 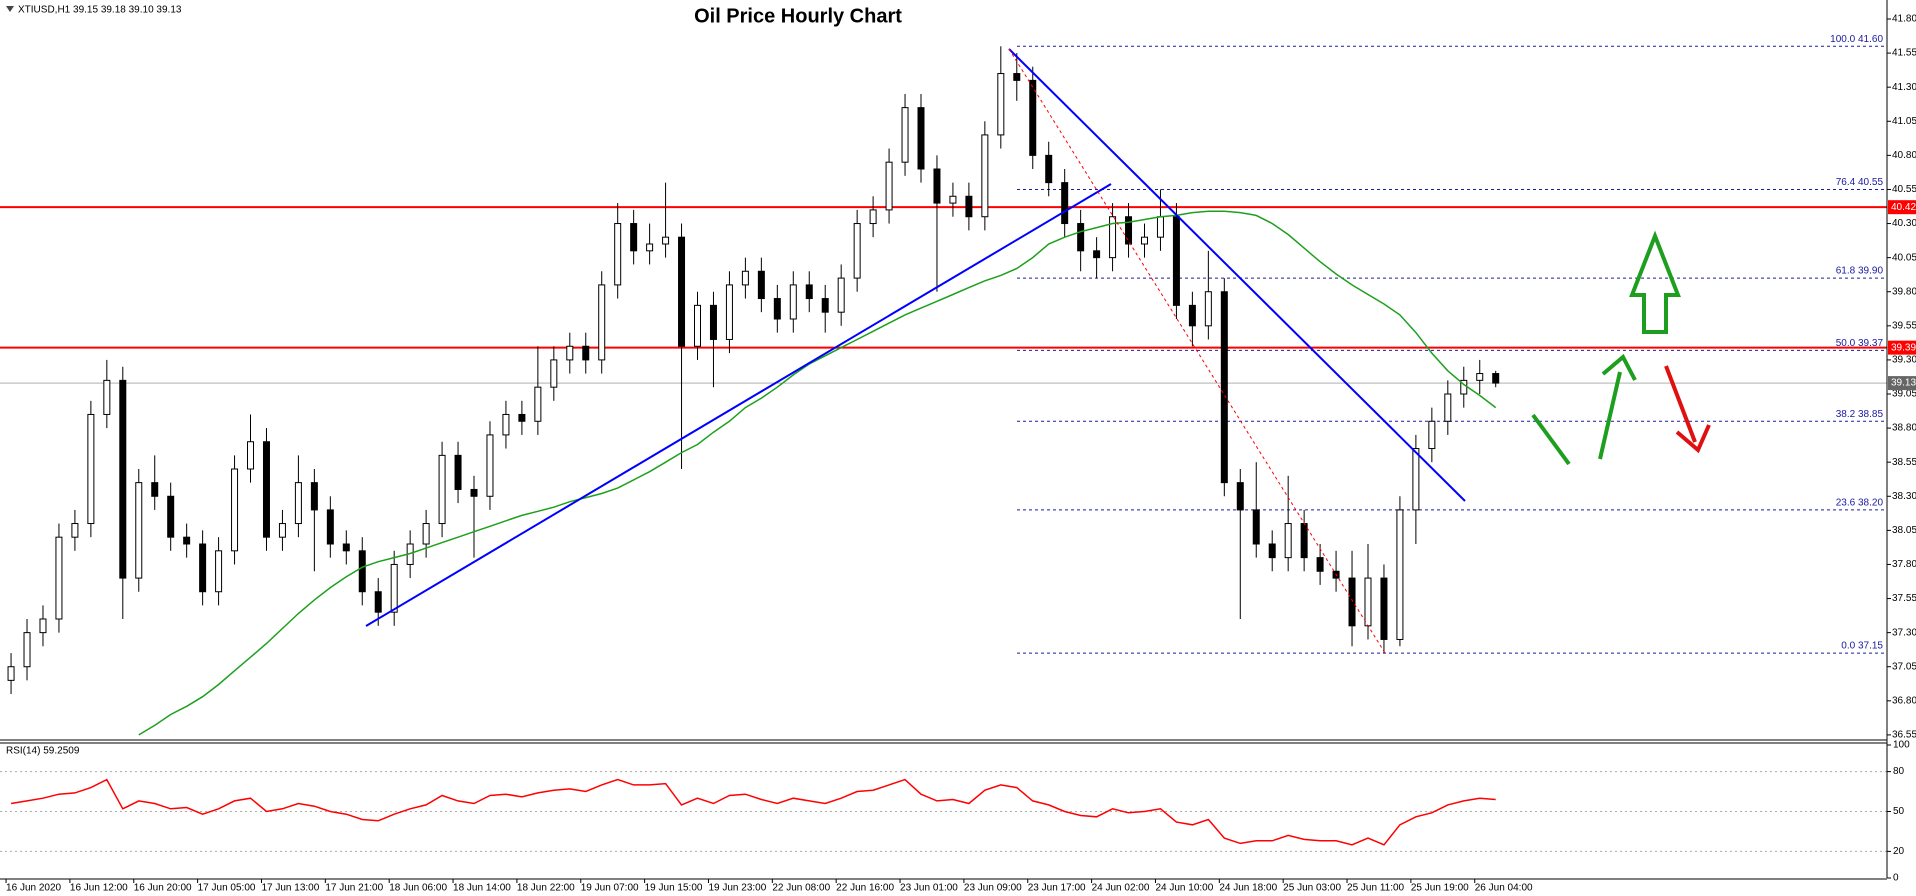 I want to click on x-tick-label: 24 Jun 10:00, so click(x=1184, y=888).